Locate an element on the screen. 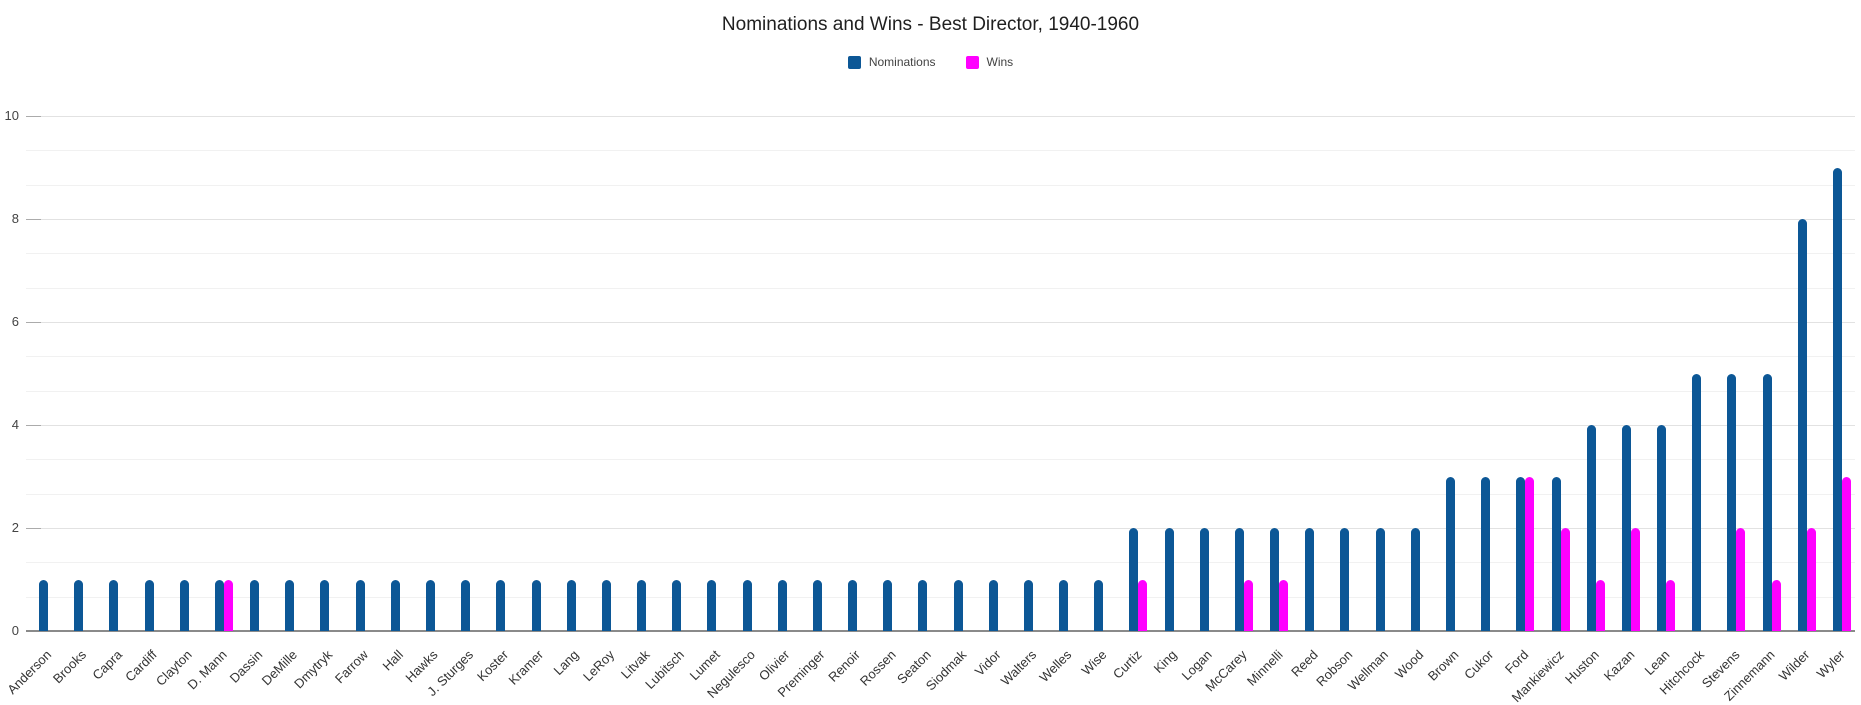  legend-entry-nominations: Nominations is located at coordinates (891, 62).